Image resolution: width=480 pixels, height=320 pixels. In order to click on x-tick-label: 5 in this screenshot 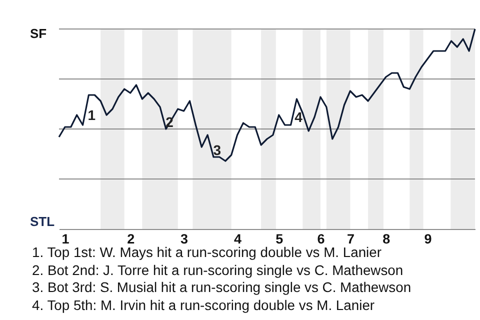, I will do `click(280, 239)`.